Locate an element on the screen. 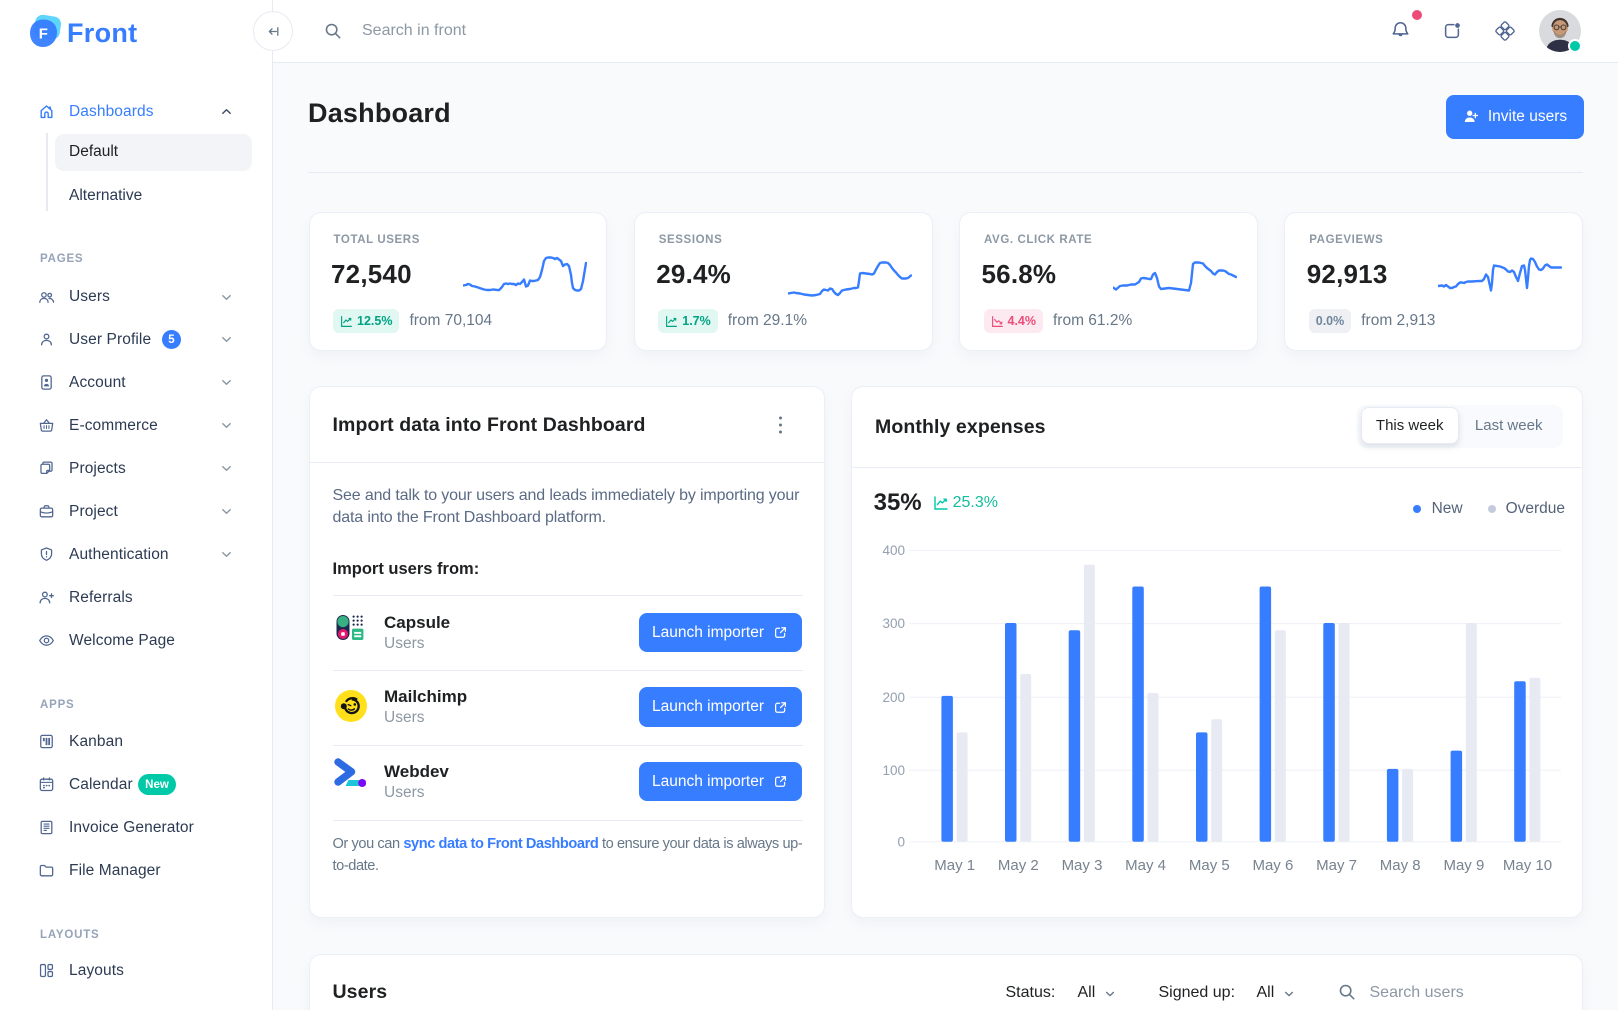 This screenshot has height=1010, width=1618. svg-text: May 9 is located at coordinates (1463, 865).